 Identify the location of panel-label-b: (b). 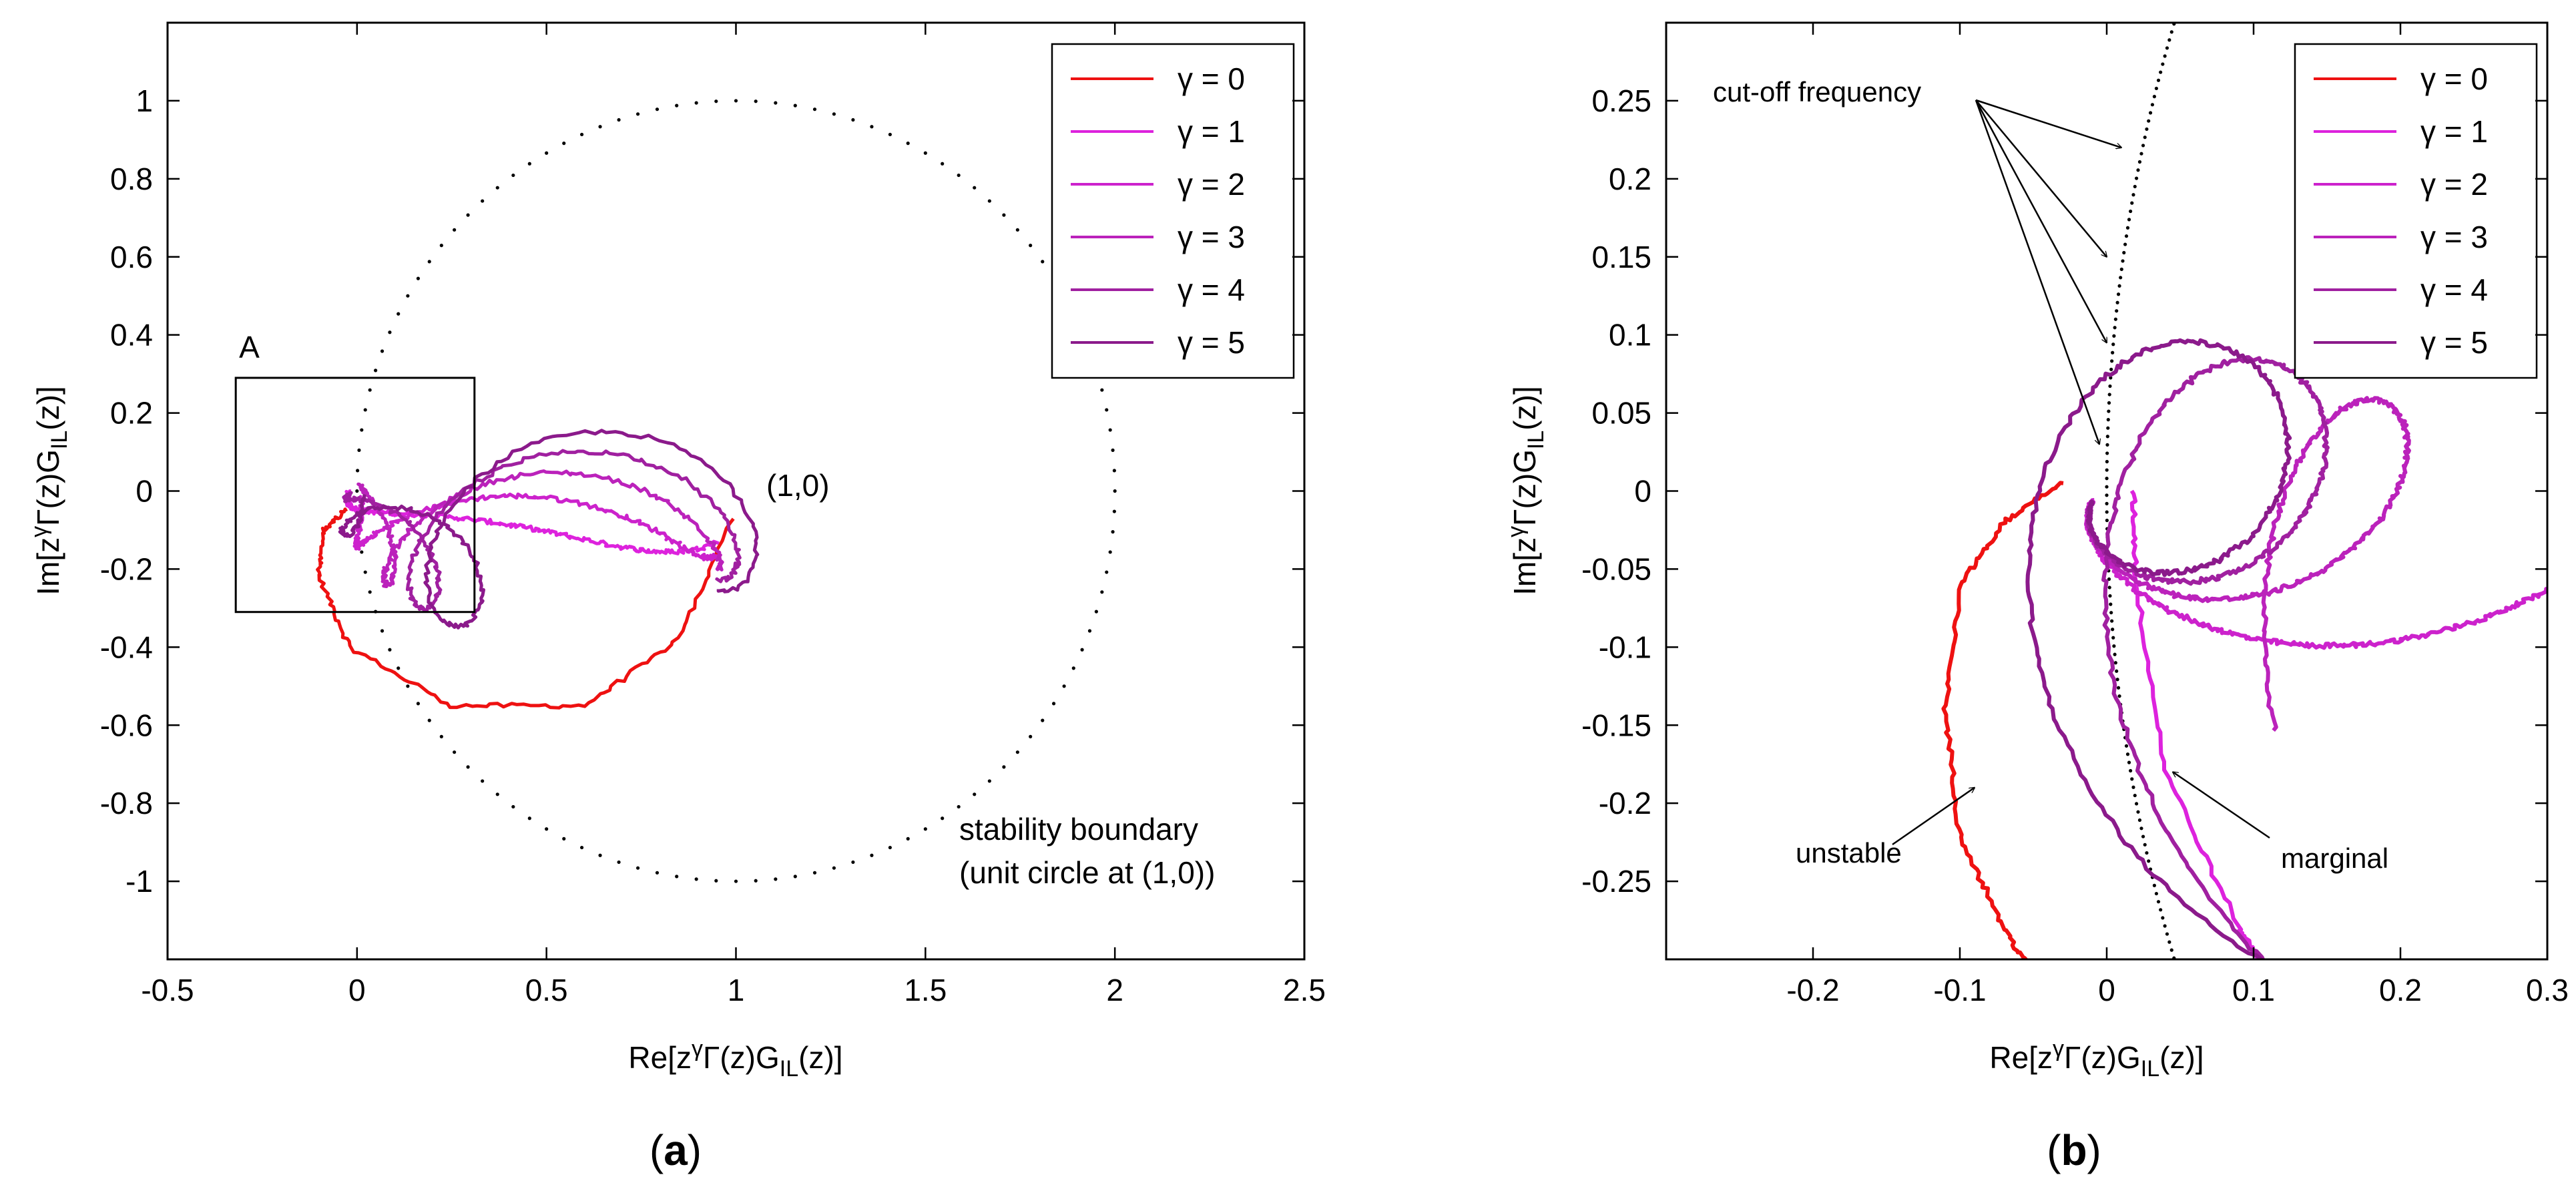
(2074, 1150).